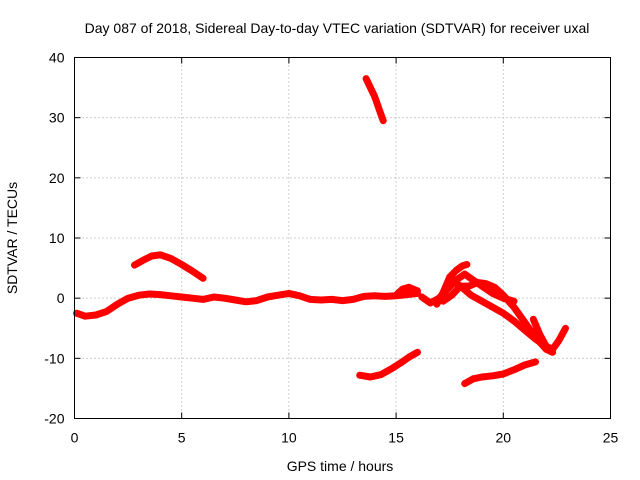 This screenshot has width=640, height=480. What do you see at coordinates (340, 466) in the screenshot?
I see `x-axis-label: GPS time / hours` at bounding box center [340, 466].